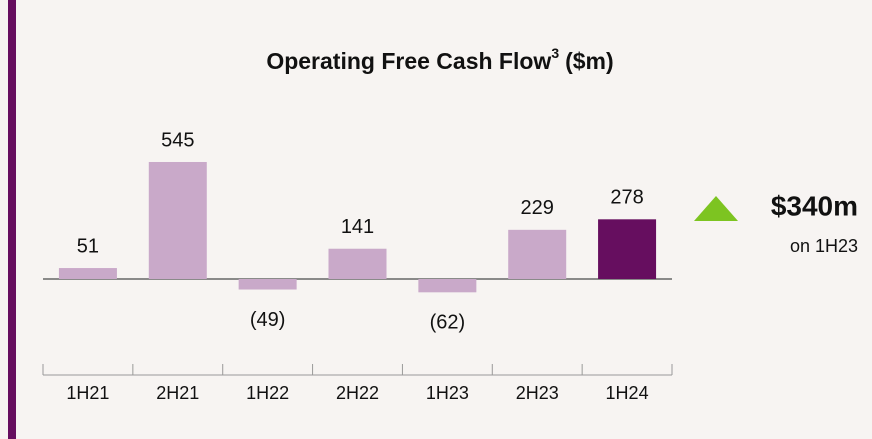 This screenshot has width=872, height=439. What do you see at coordinates (626, 198) in the screenshot?
I see `data-label: 278` at bounding box center [626, 198].